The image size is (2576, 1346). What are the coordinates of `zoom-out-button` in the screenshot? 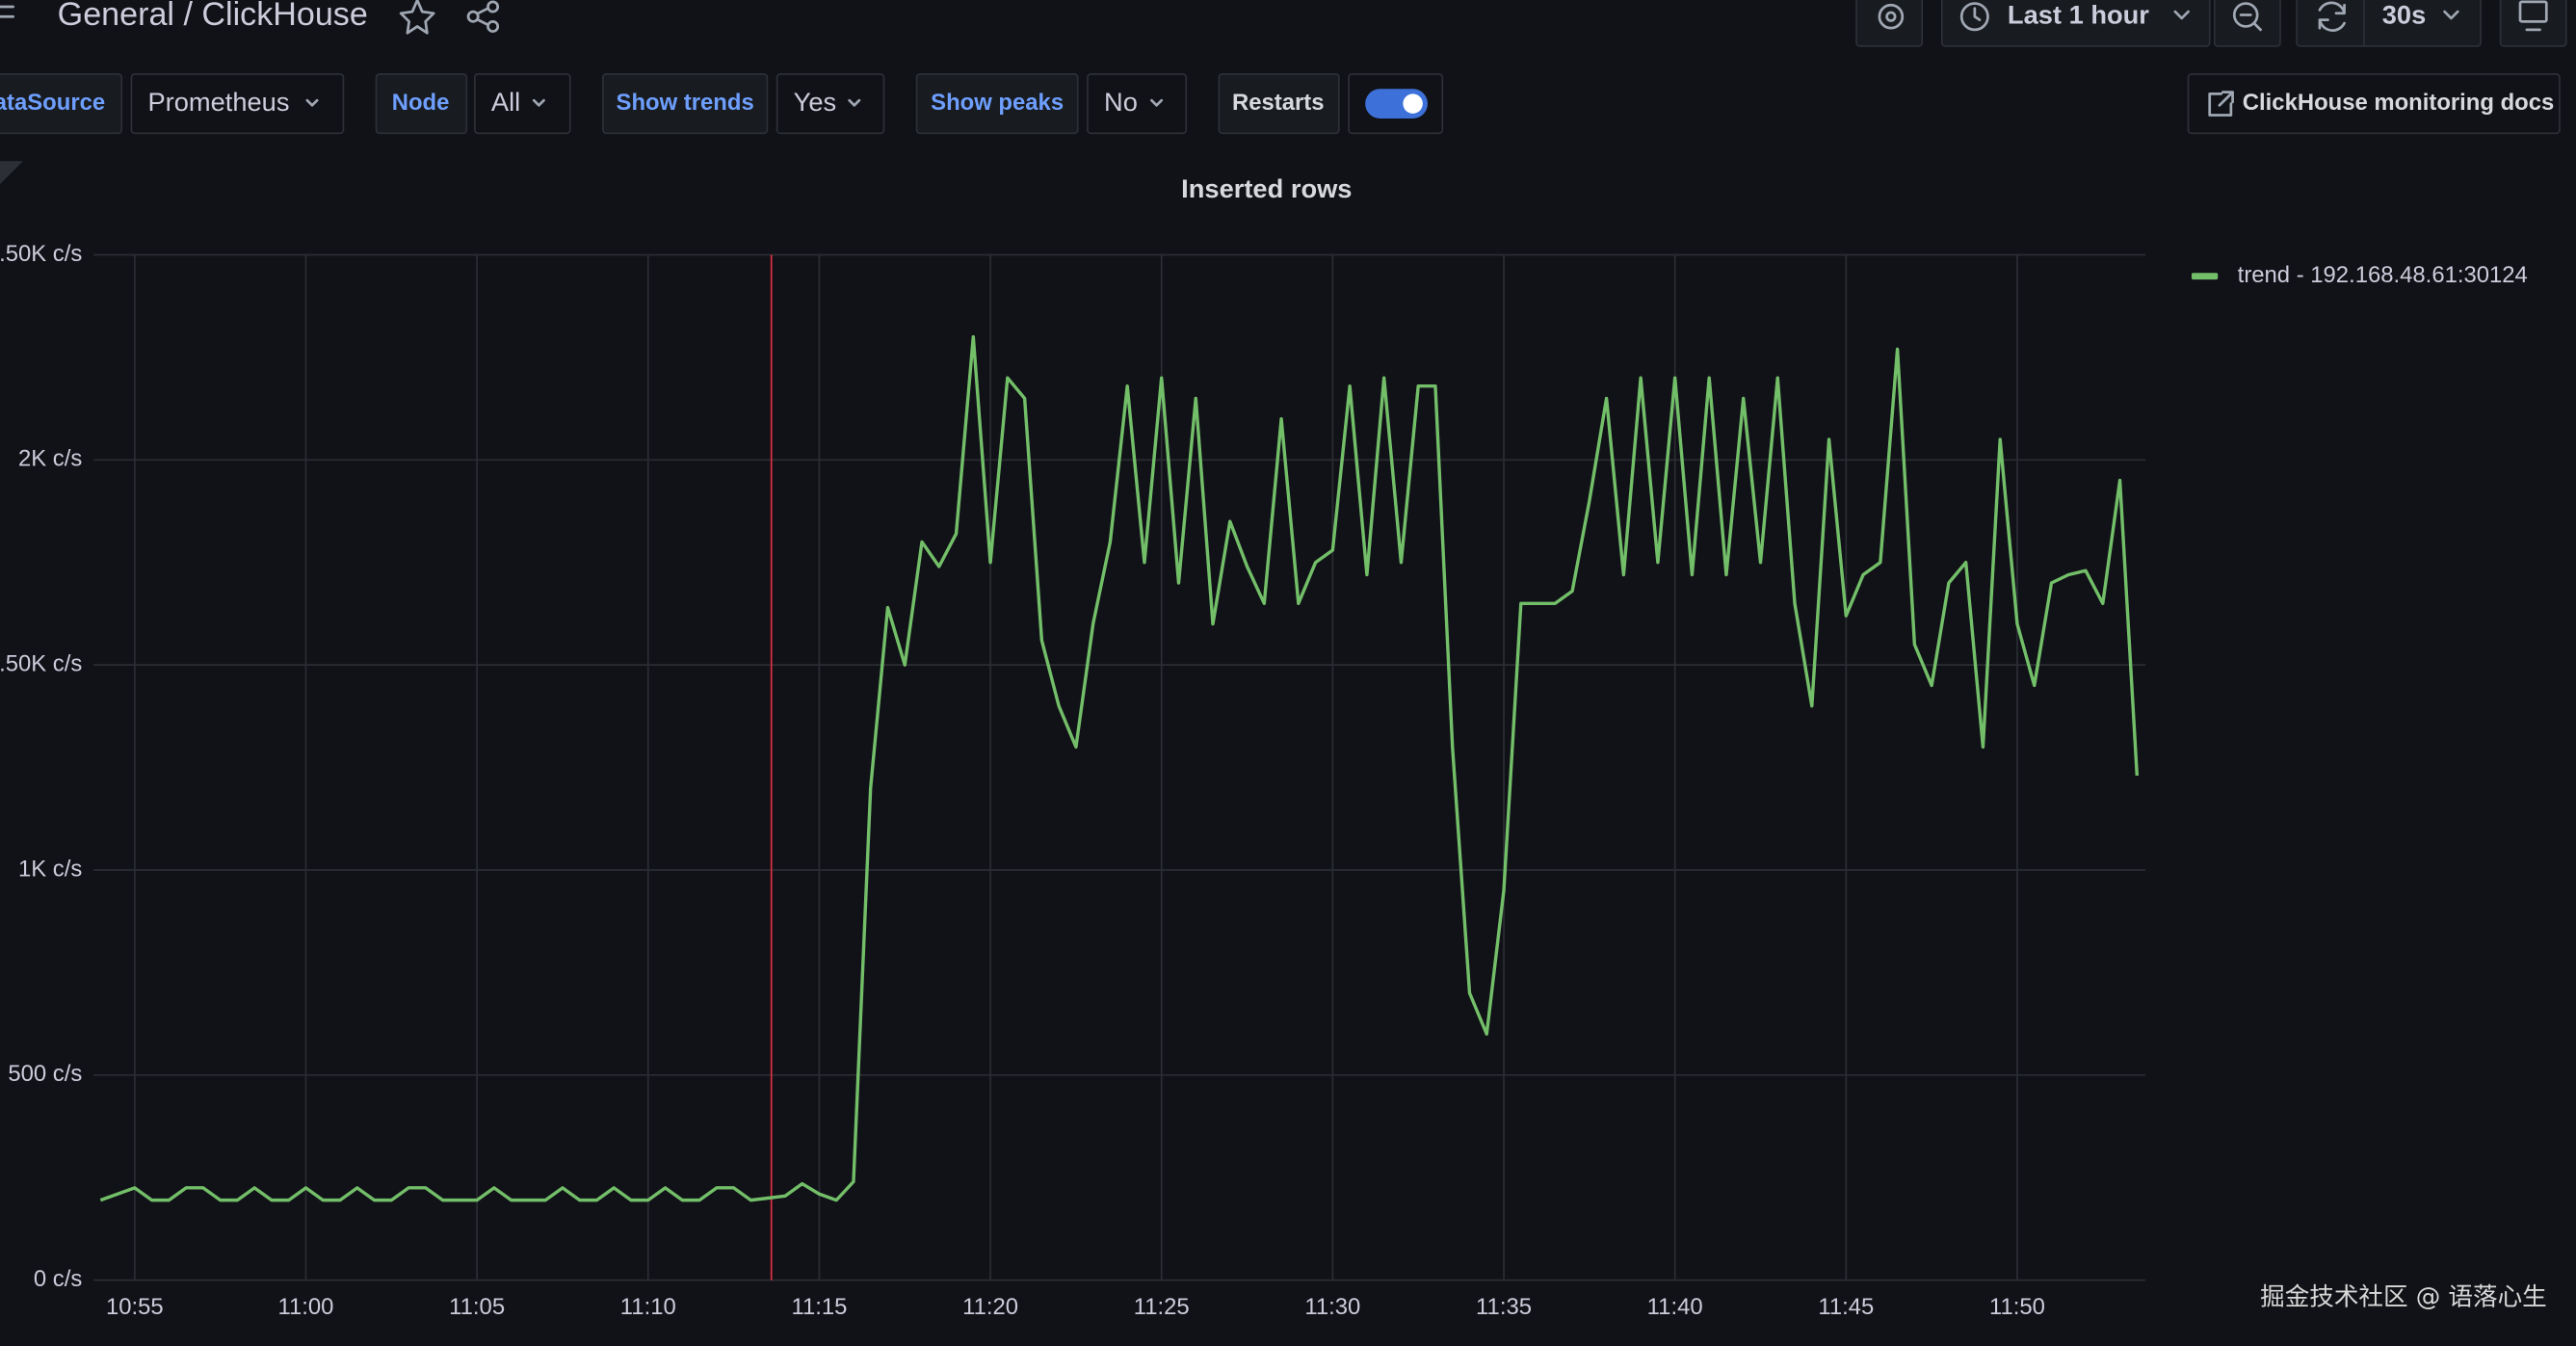 It's located at (2247, 24).